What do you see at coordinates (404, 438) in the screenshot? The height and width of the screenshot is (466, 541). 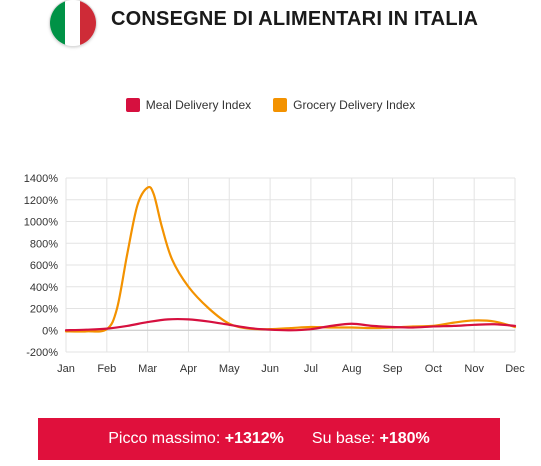 I see `base-value: +180%` at bounding box center [404, 438].